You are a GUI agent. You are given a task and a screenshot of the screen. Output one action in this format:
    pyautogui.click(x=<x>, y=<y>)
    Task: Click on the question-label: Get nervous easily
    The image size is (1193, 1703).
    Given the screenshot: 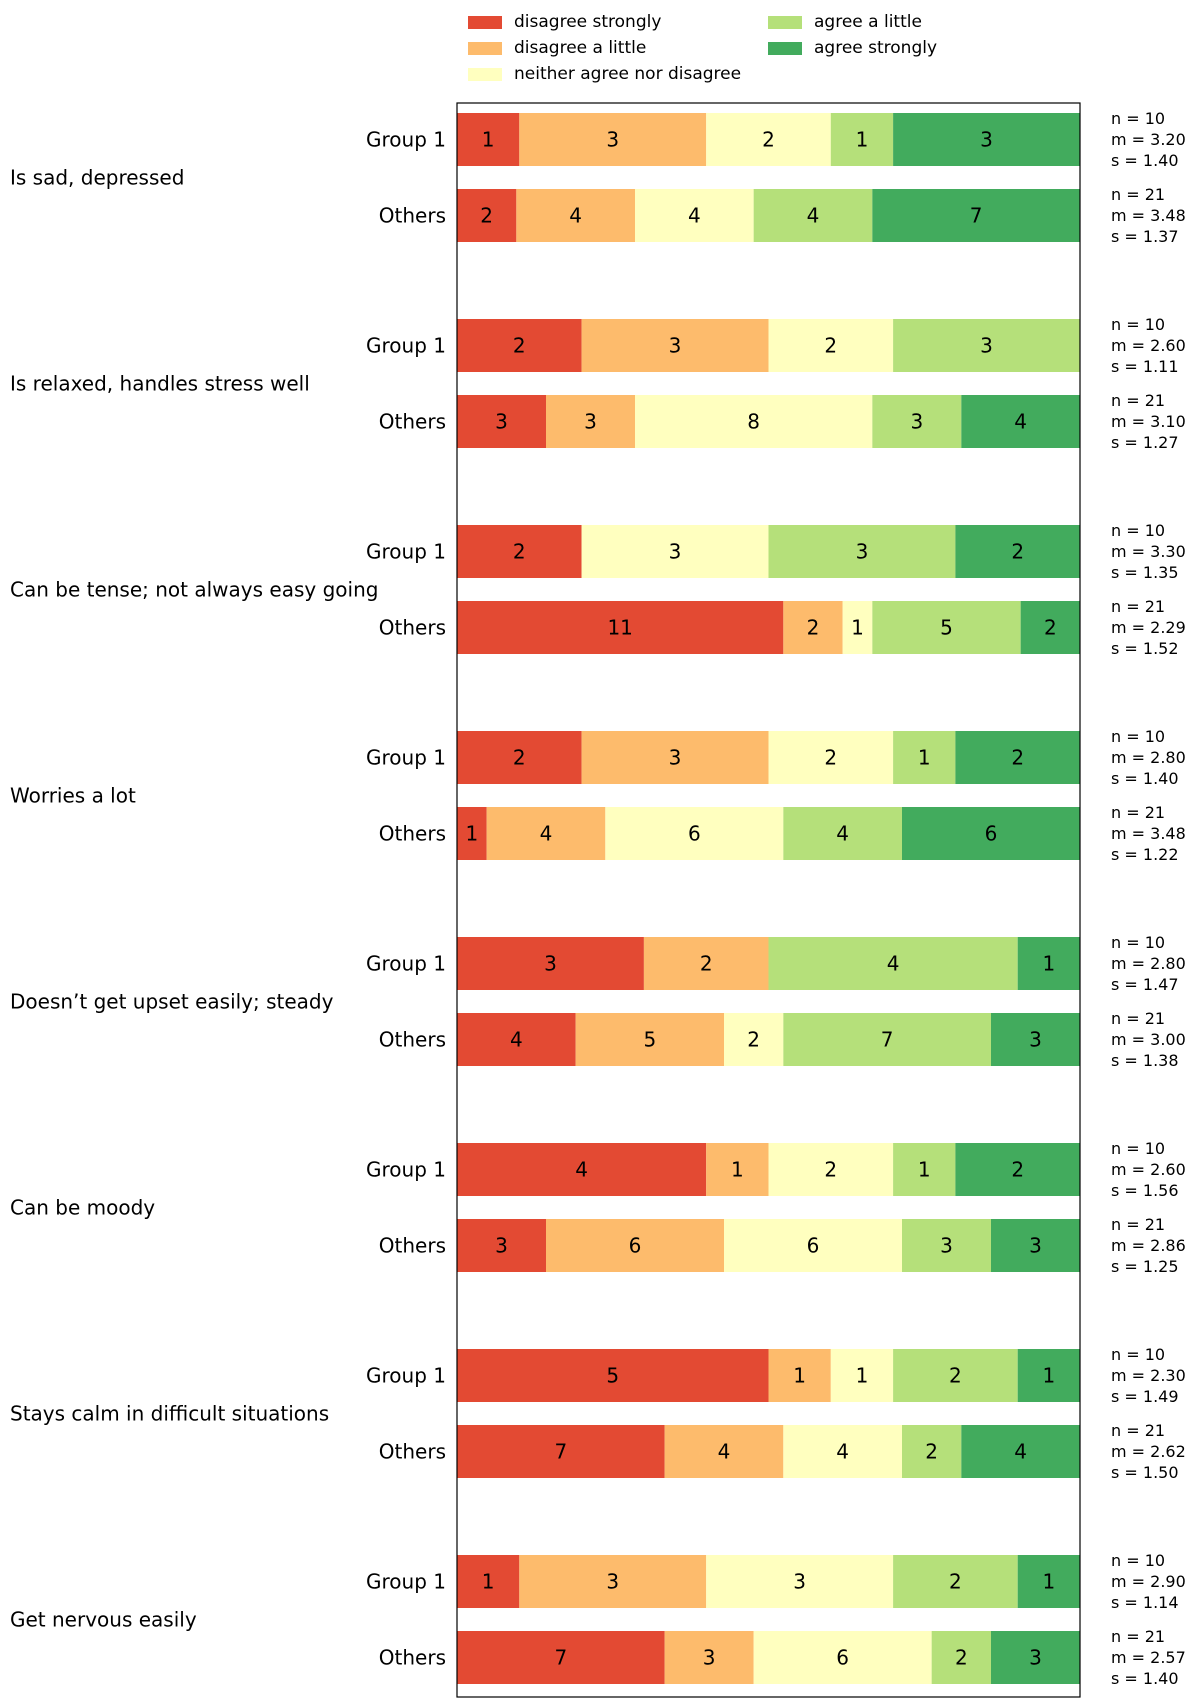 What is the action you would take?
    pyautogui.click(x=103, y=1620)
    